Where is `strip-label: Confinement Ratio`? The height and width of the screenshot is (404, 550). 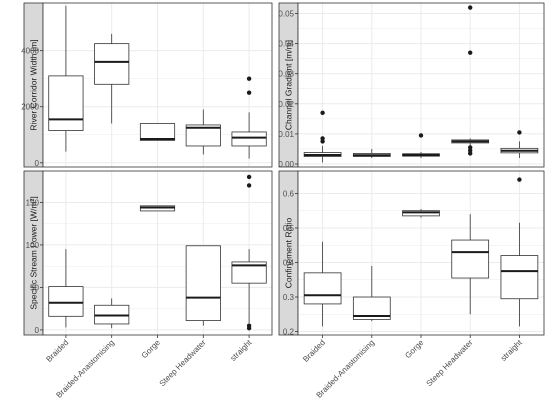 strip-label: Confinement Ratio is located at coordinates (289, 253).